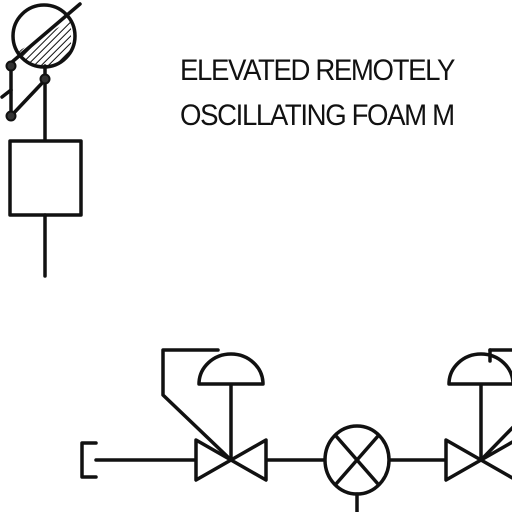 Image resolution: width=512 pixels, height=512 pixels. Describe the element at coordinates (317, 115) in the screenshot. I see `label-oscillating-foam: OSCILLATING FOAM M` at that location.